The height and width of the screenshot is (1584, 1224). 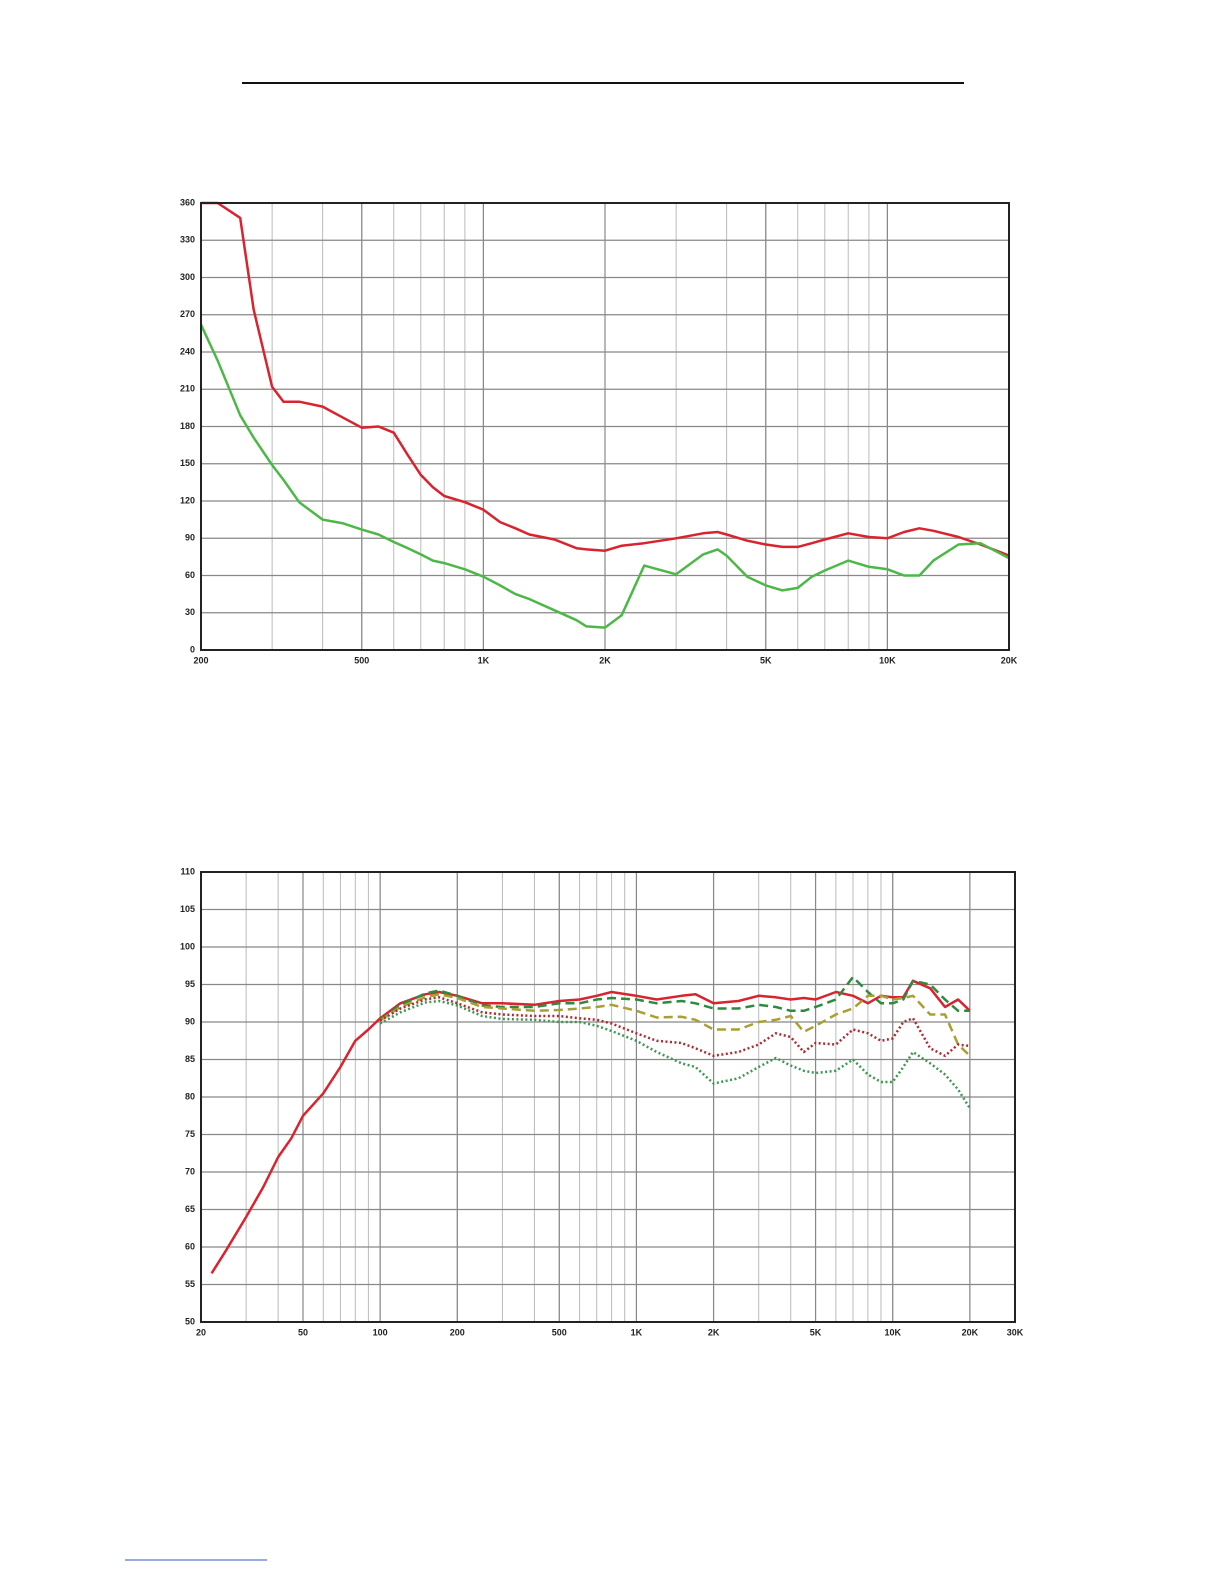 What do you see at coordinates (187, 871) in the screenshot?
I see `y-tick-label: 110` at bounding box center [187, 871].